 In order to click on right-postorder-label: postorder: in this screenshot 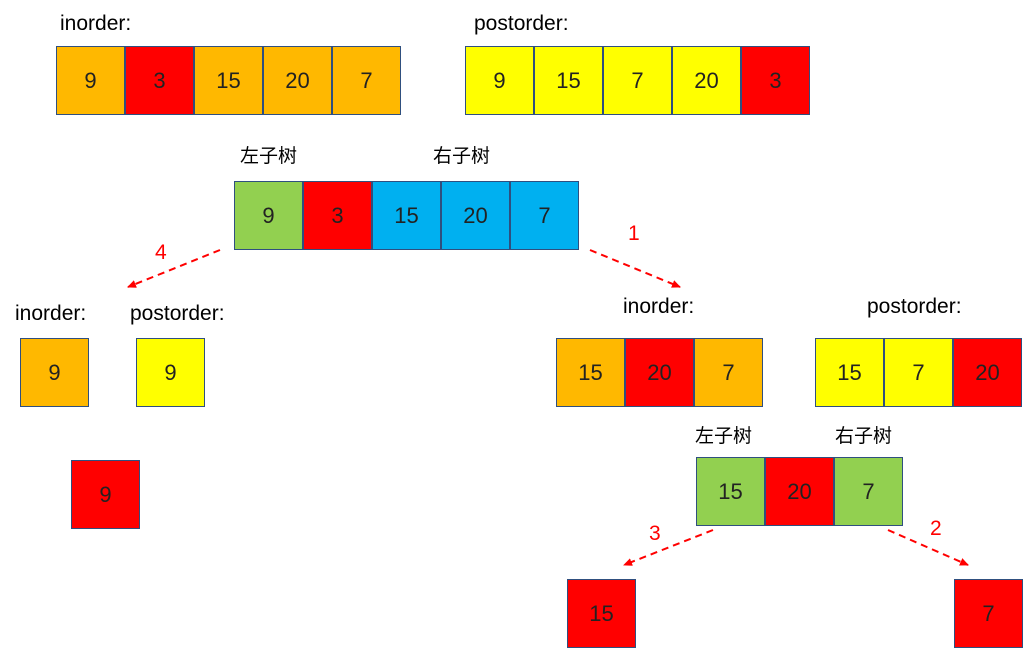, I will do `click(914, 306)`.